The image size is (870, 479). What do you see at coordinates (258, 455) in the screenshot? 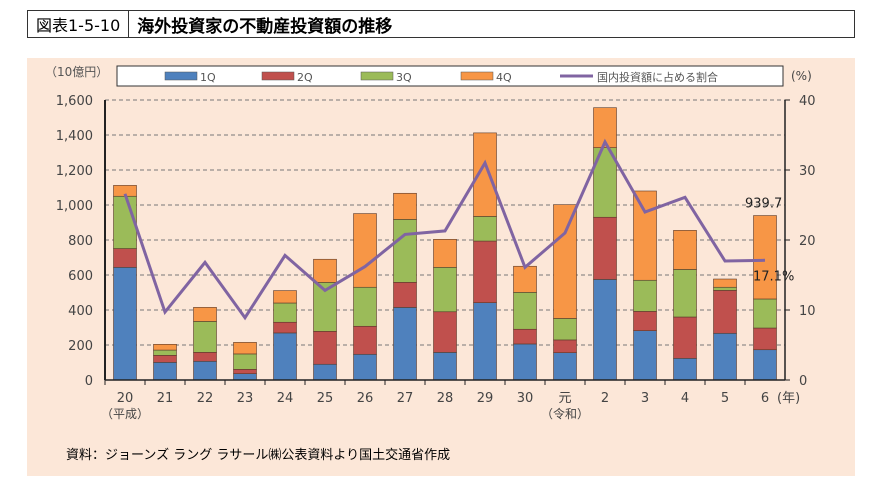
I see `source-note: 資料：ジョーンズ ラング ラサール㈱公表資料より国土交通省作成` at bounding box center [258, 455].